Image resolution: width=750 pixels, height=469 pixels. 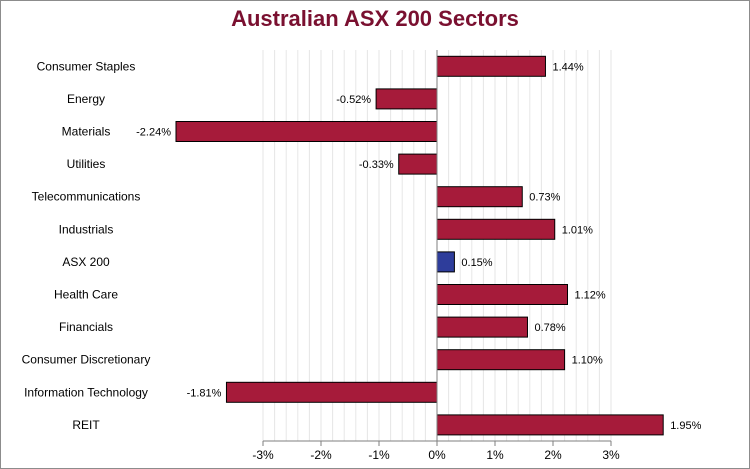 I want to click on category-label: Information Technology, so click(x=86, y=392).